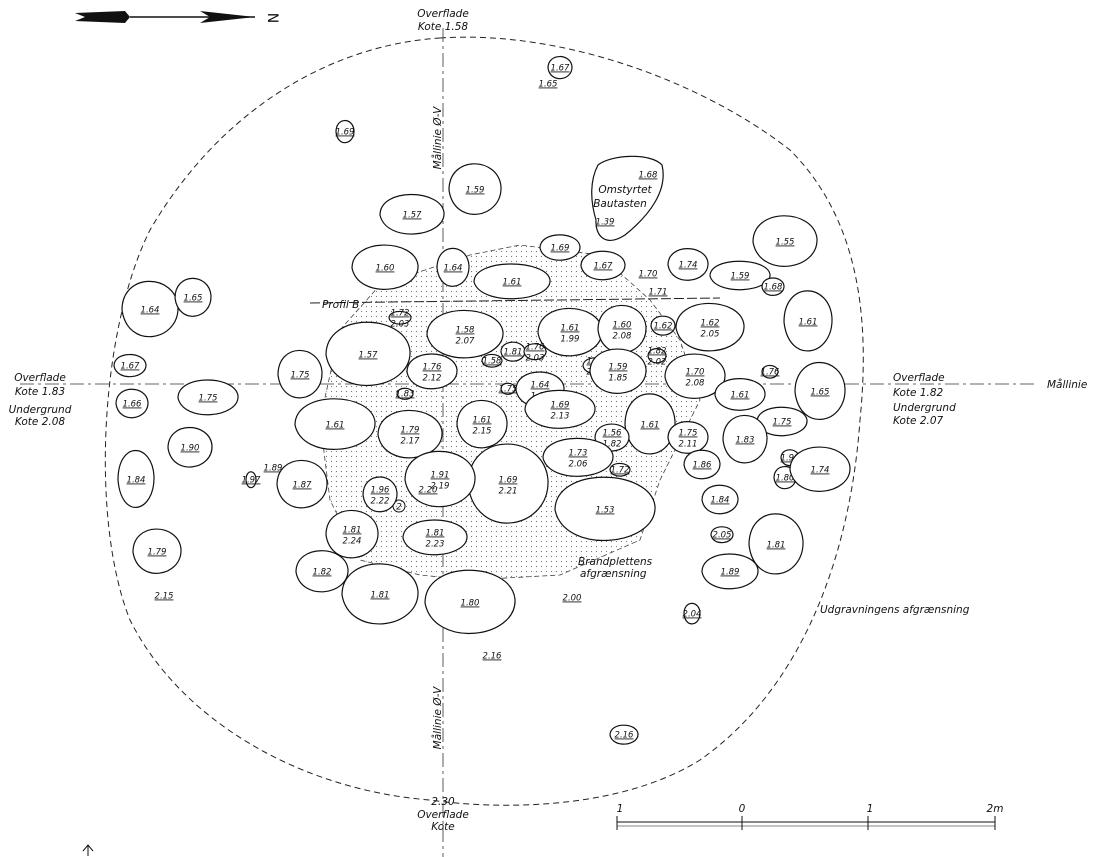 The image size is (1095, 857). Describe the element at coordinates (919, 378) in the screenshot. I see `right-point-label: Overflade` at that location.